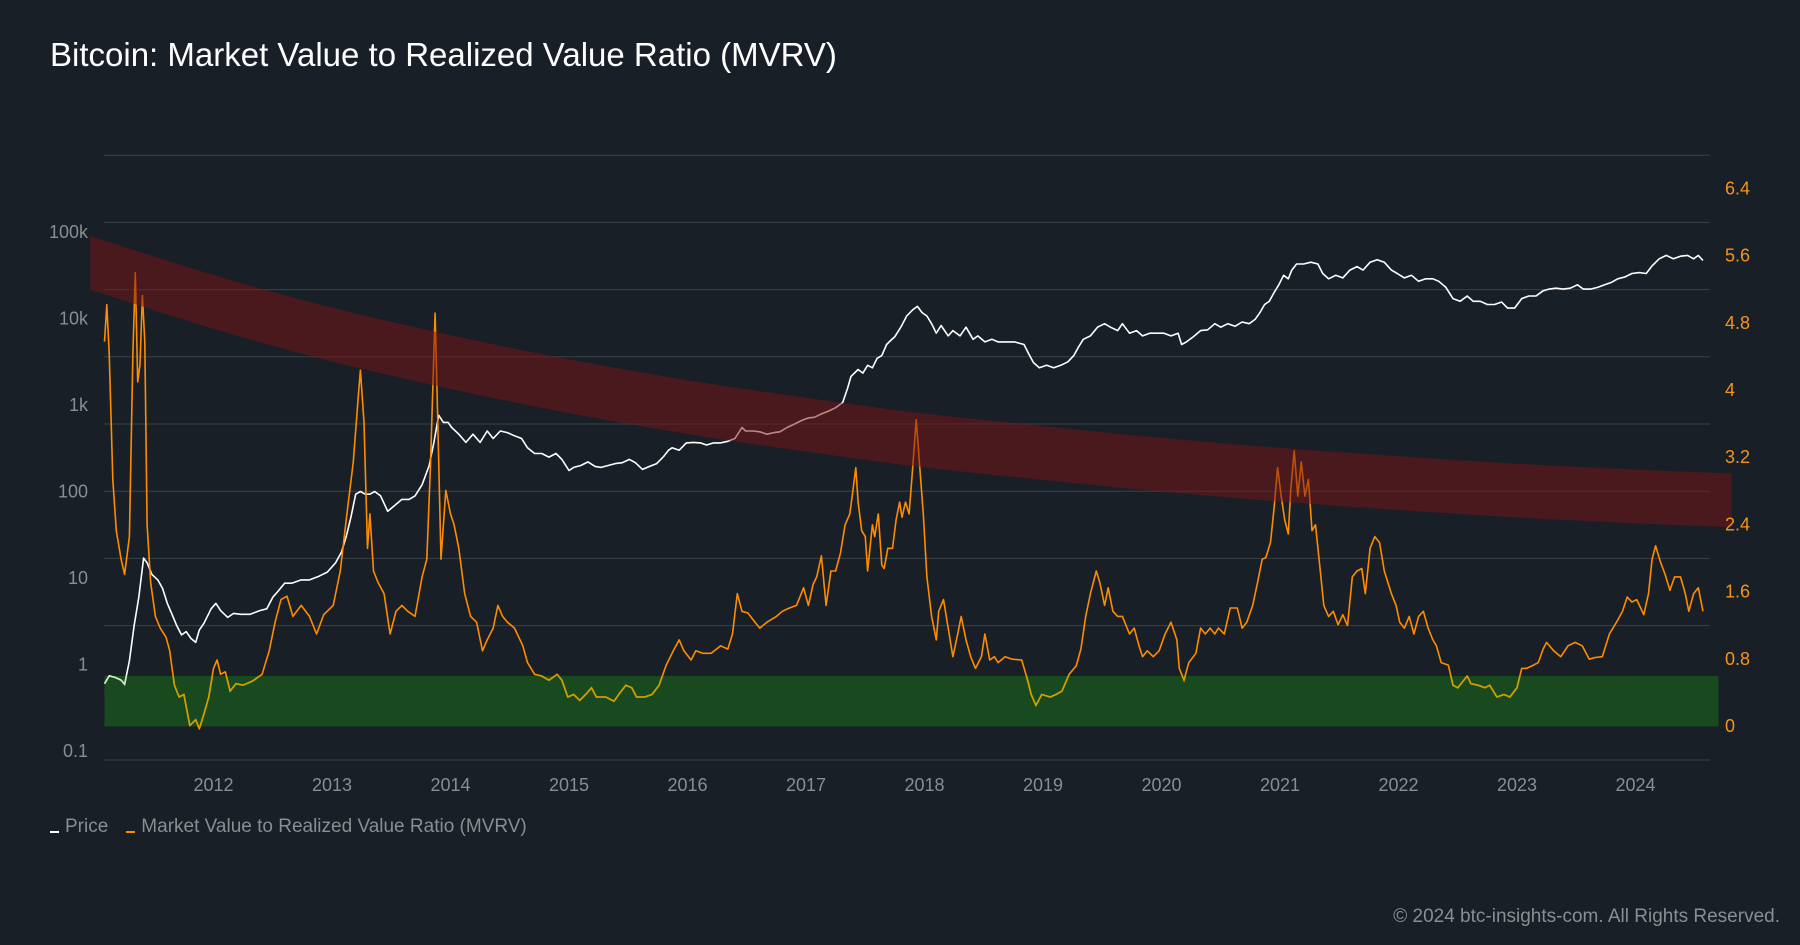  I want to click on x-axis-tick-label: 2021, so click(1280, 785).